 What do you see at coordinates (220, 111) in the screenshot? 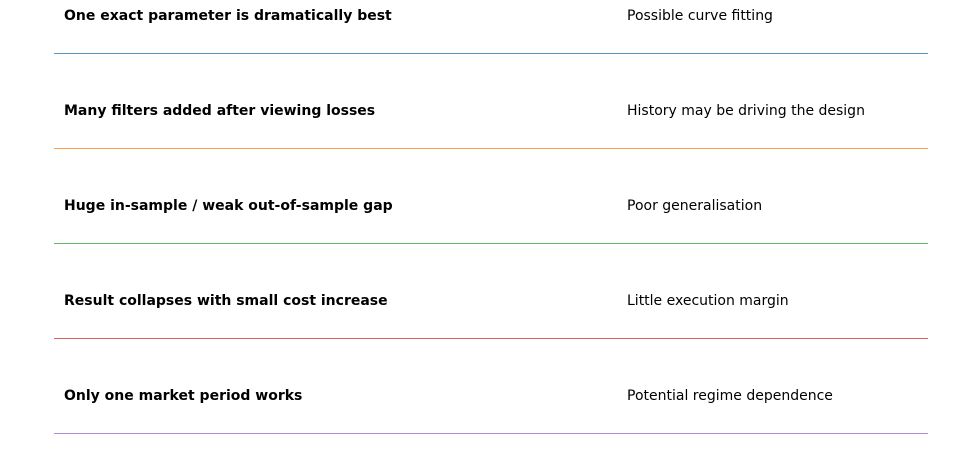
I see `signal-cell: Many filters added after viewing losses` at bounding box center [220, 111].